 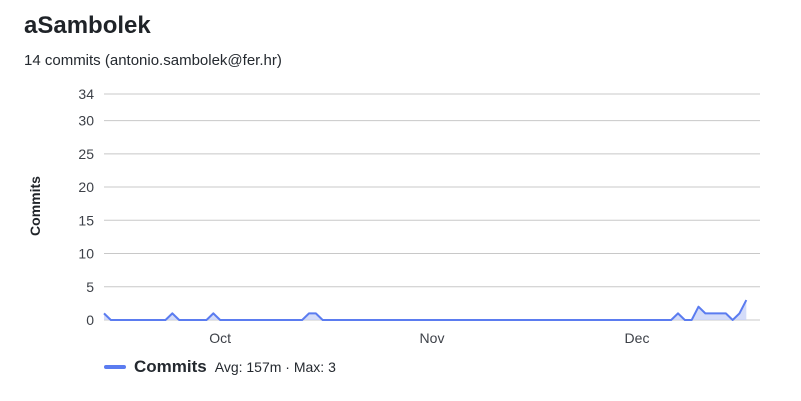 What do you see at coordinates (86, 121) in the screenshot?
I see `y-tick-label: 30` at bounding box center [86, 121].